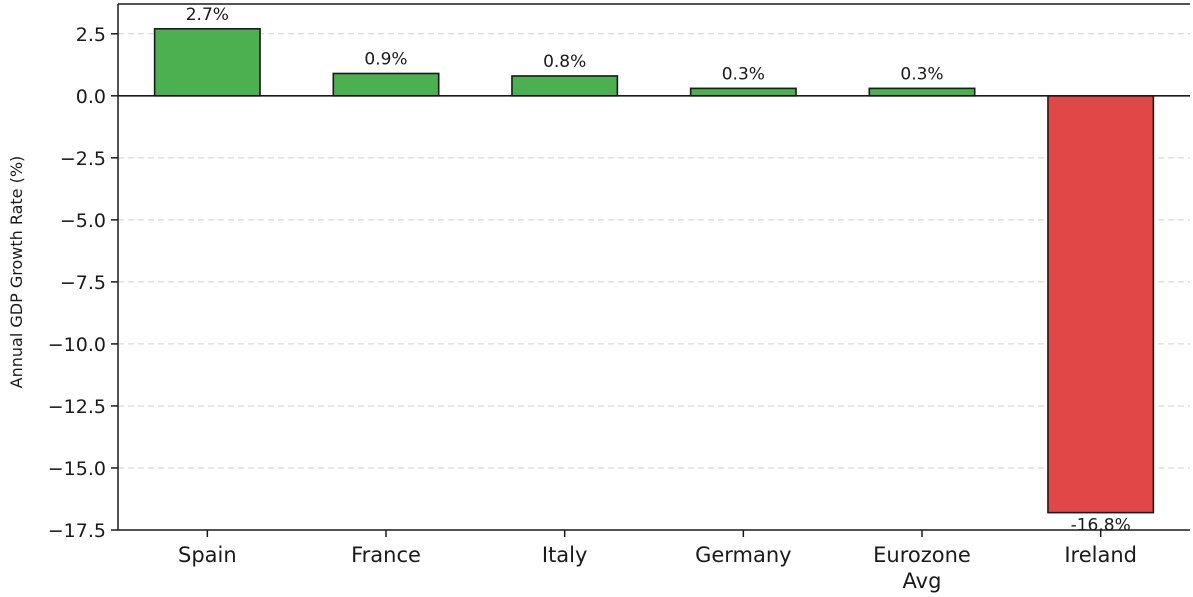 This screenshot has width=1193, height=597. What do you see at coordinates (743, 92) in the screenshot?
I see `bar-germany` at bounding box center [743, 92].